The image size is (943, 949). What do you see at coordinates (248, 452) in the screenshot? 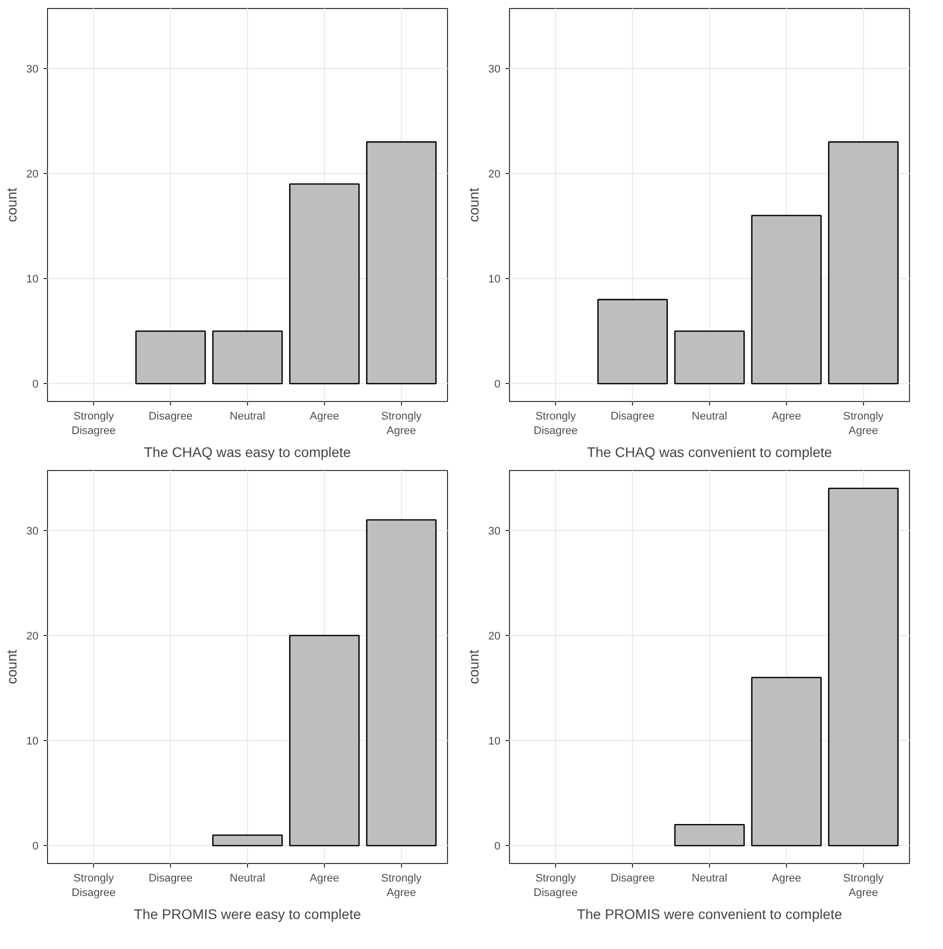
I see `x-axis-title: The CHAQ was easy to complete` at bounding box center [248, 452].